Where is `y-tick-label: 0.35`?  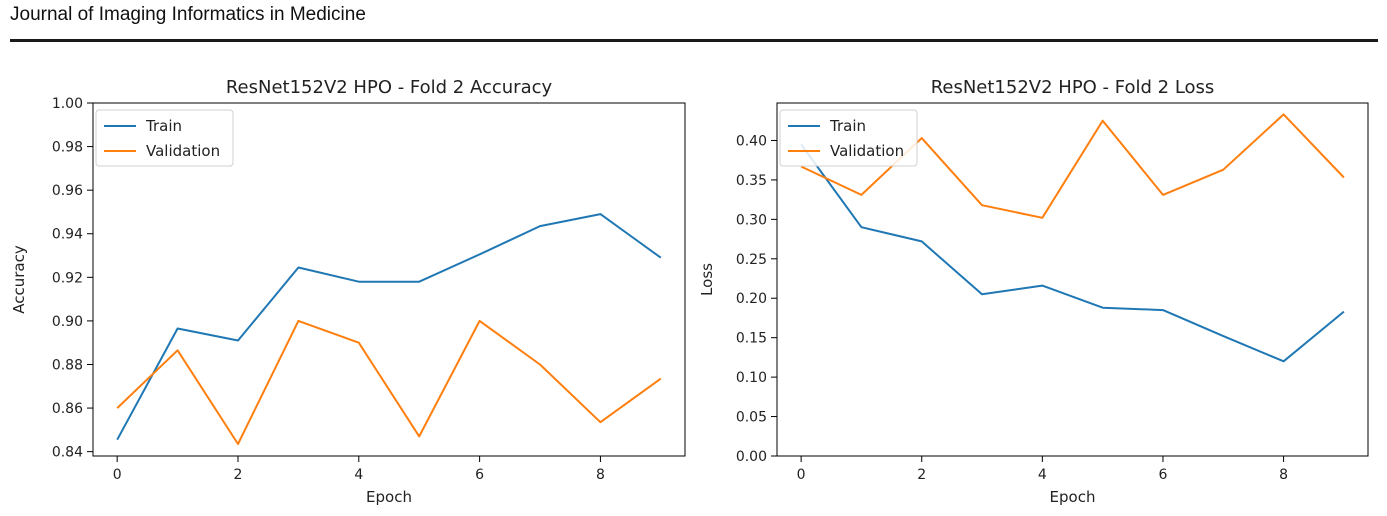
y-tick-label: 0.35 is located at coordinates (751, 181).